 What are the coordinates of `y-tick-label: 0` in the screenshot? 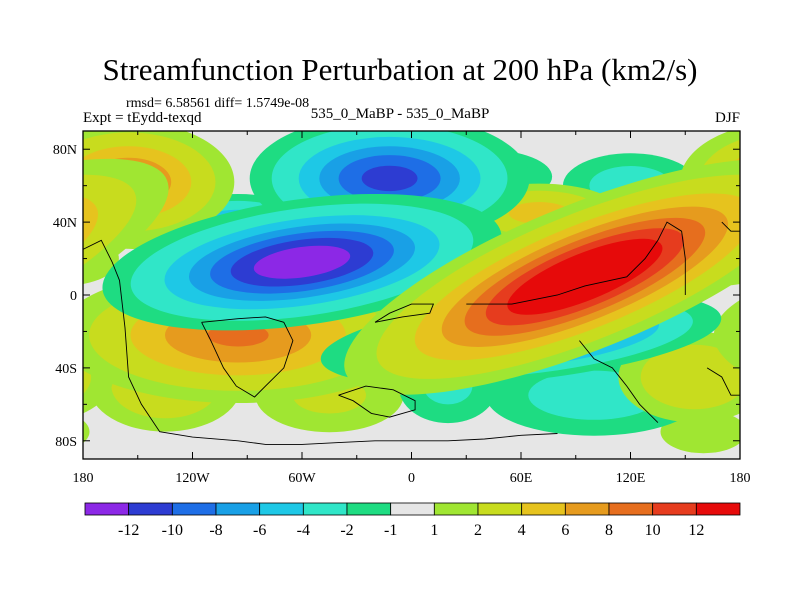 It's located at (73, 296).